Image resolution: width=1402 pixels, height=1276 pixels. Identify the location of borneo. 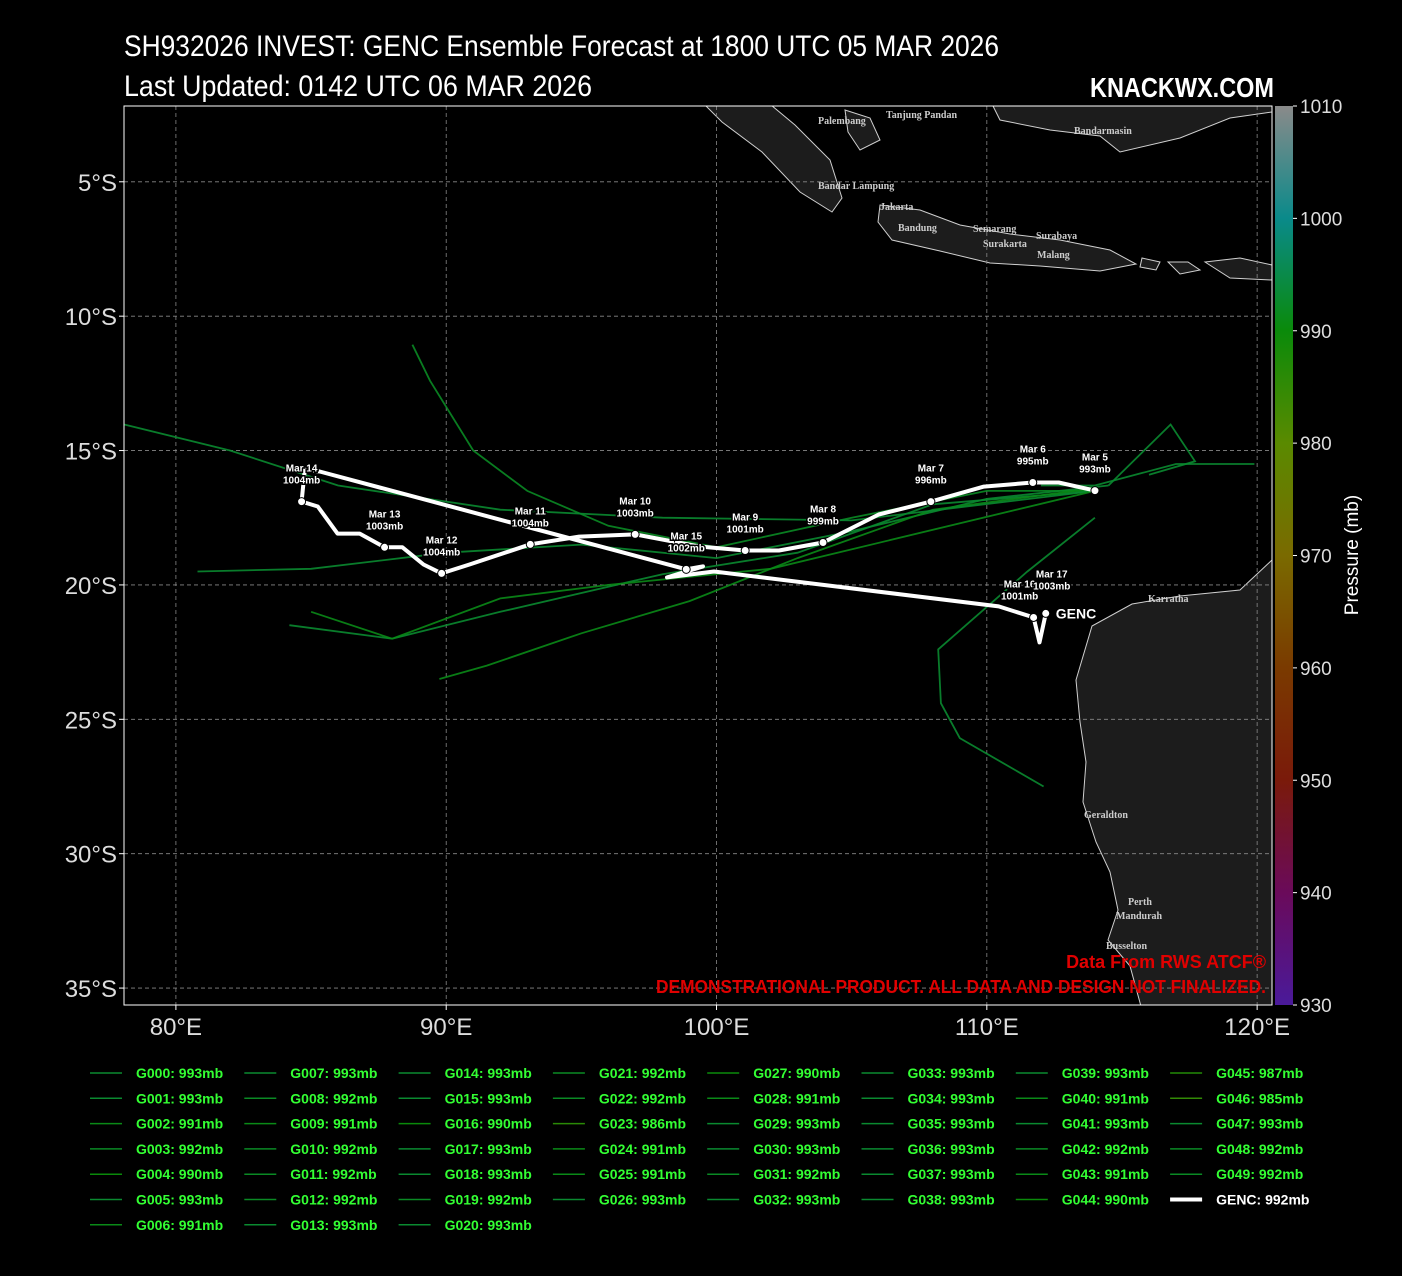
(1132, 129).